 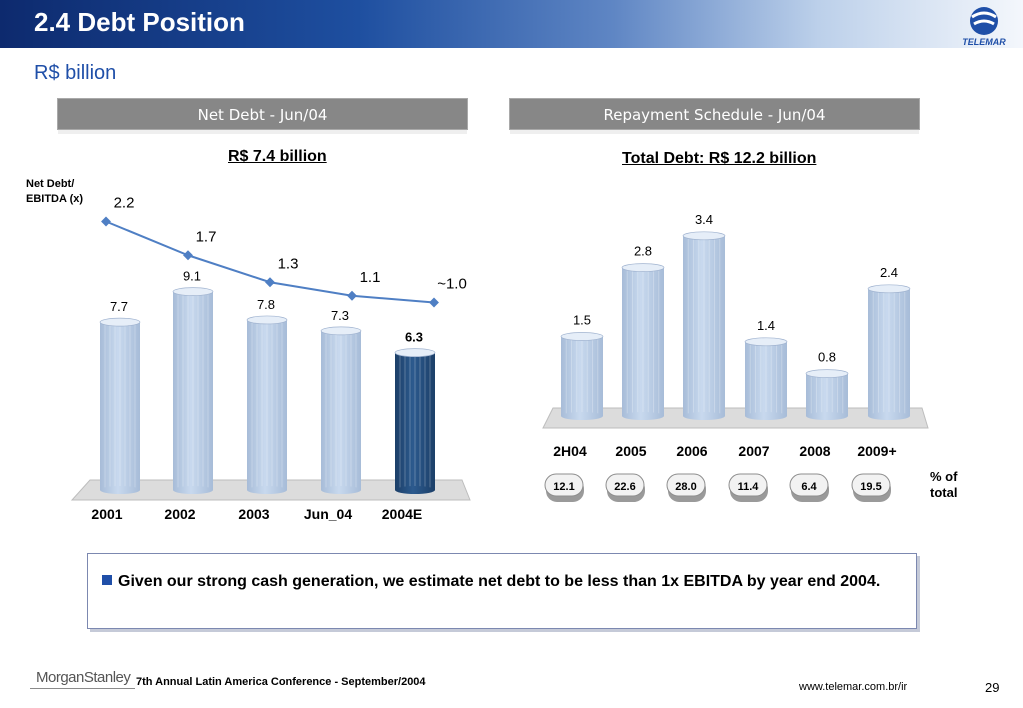 I want to click on pct-of-total-label: % of total, so click(x=943, y=485).